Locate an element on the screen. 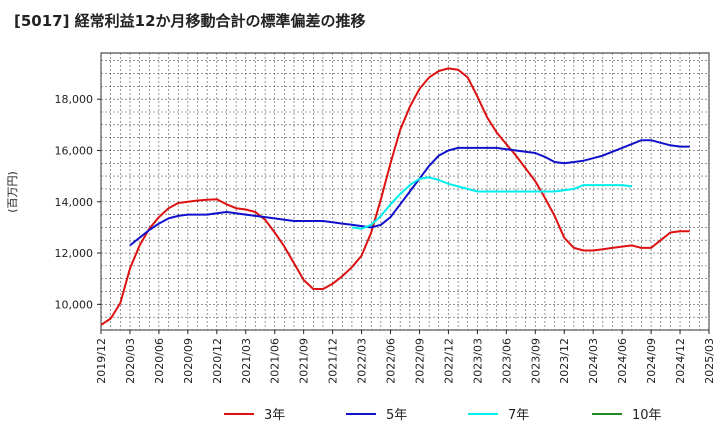  x-tick-label: 2022/06 is located at coordinates (391, 361).